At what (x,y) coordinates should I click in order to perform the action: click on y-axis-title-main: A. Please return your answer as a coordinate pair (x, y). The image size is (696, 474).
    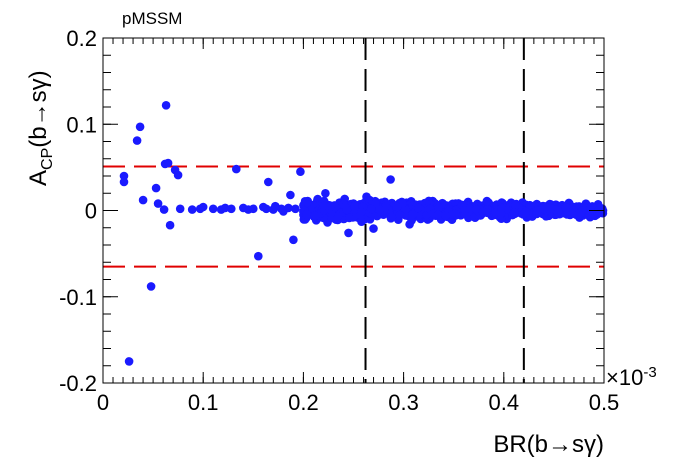
    Looking at the image, I should click on (38, 178).